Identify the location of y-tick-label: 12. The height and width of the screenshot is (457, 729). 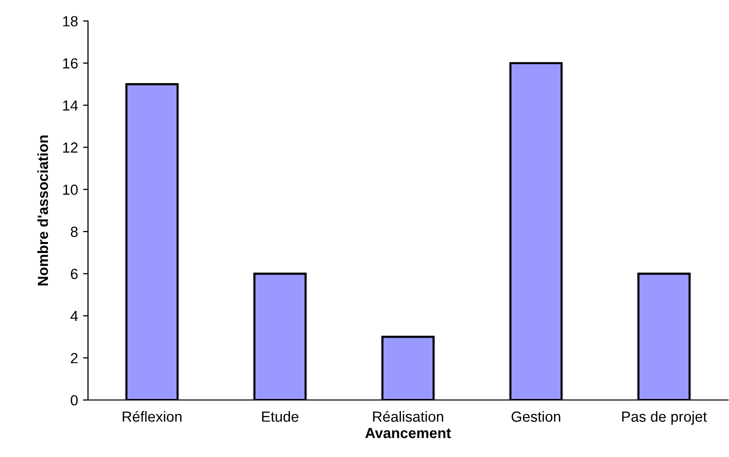
(70, 147).